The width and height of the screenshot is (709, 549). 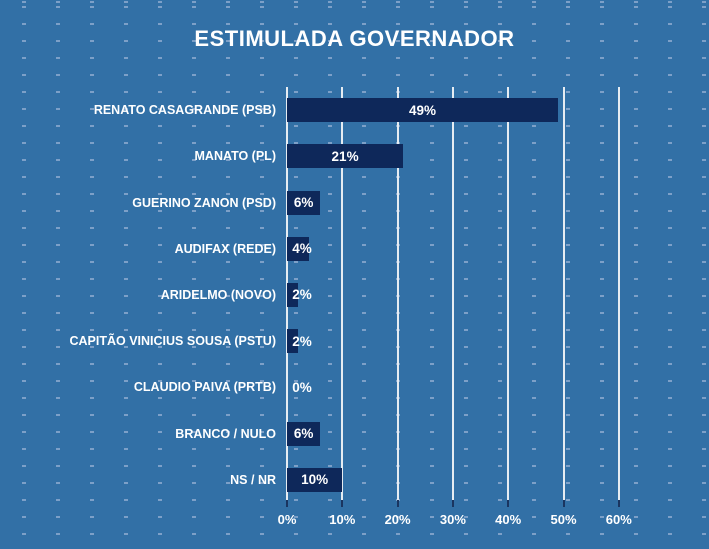 I want to click on x-axis-tick-label: 10%, so click(x=342, y=519).